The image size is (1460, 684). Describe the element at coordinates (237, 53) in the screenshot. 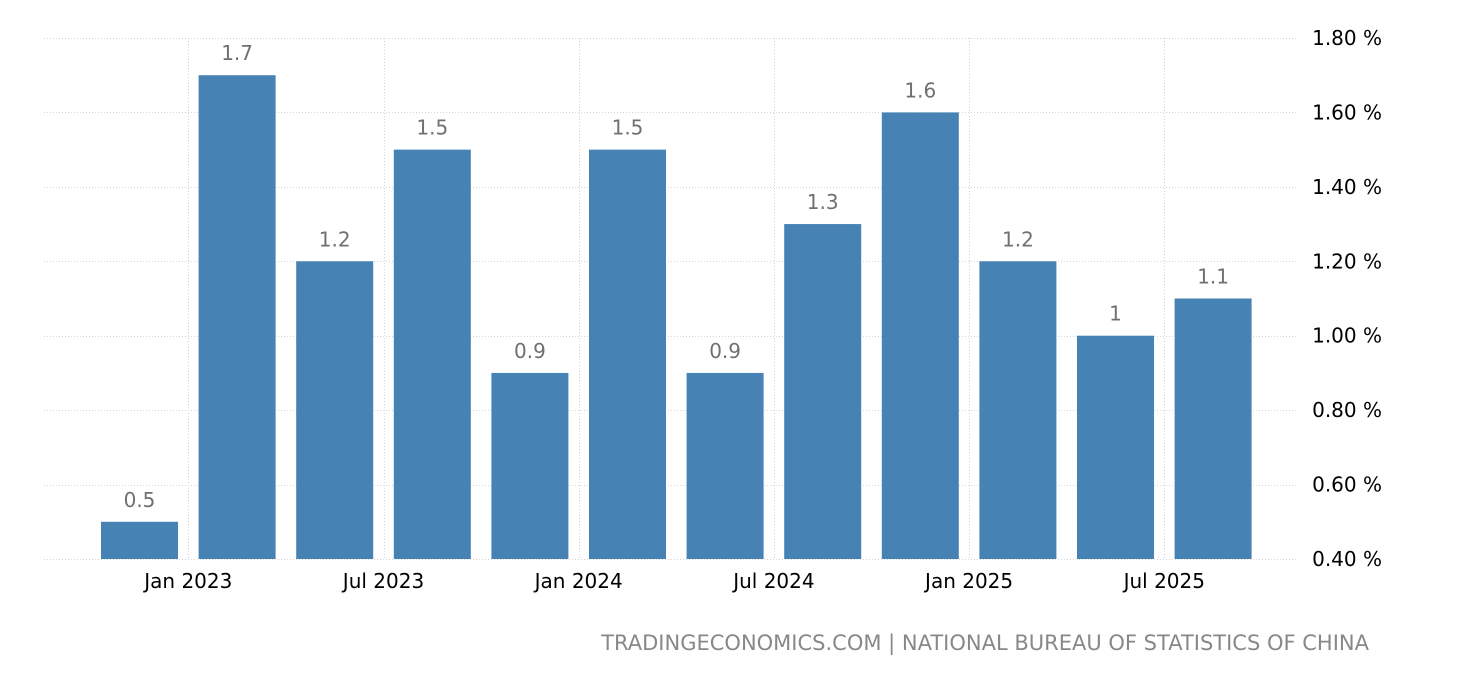

I see `data-label: 1.7` at that location.